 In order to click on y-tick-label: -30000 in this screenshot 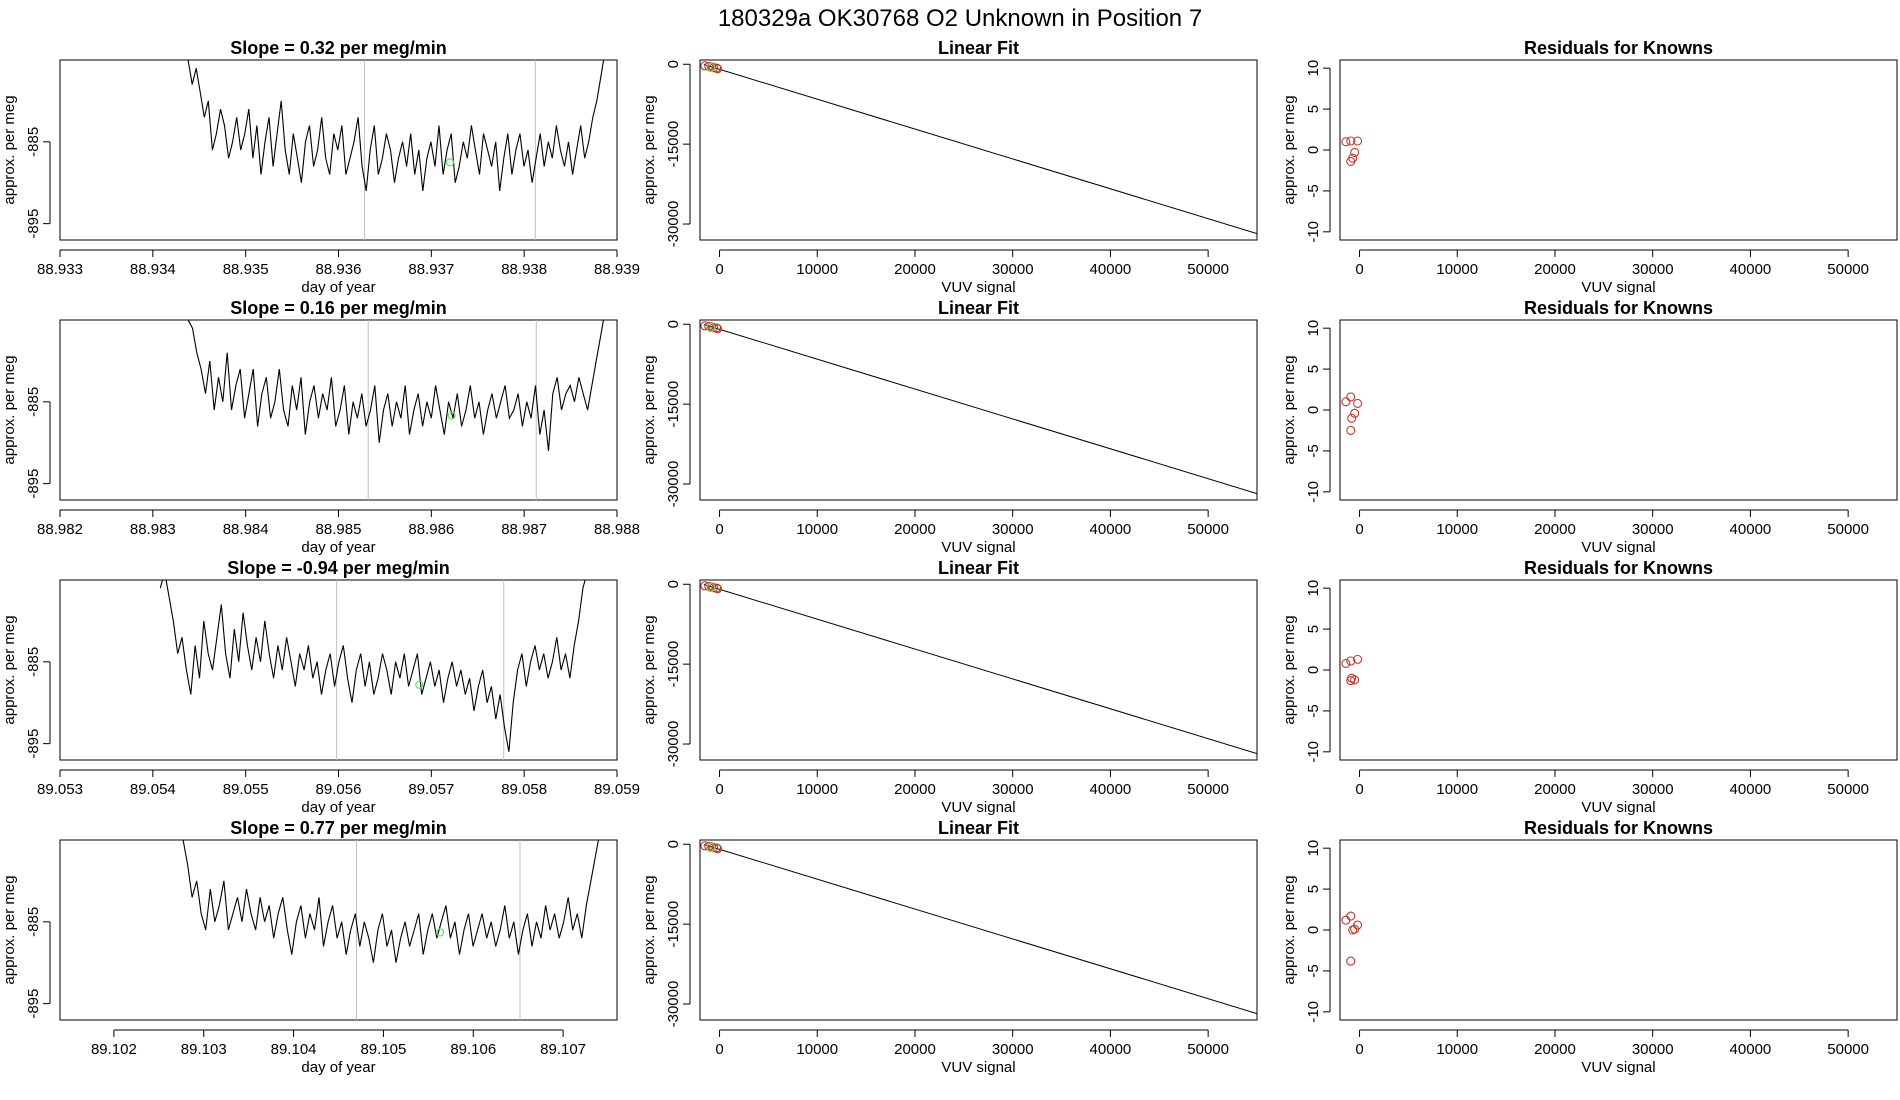, I will do `click(673, 744)`.